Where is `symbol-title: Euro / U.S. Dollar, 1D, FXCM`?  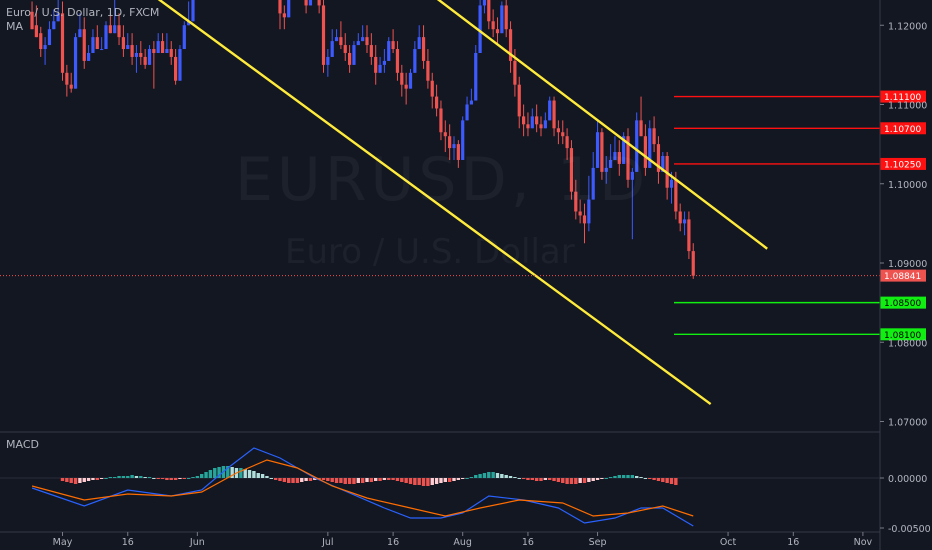
symbol-title: Euro / U.S. Dollar, 1D, FXCM is located at coordinates (83, 12).